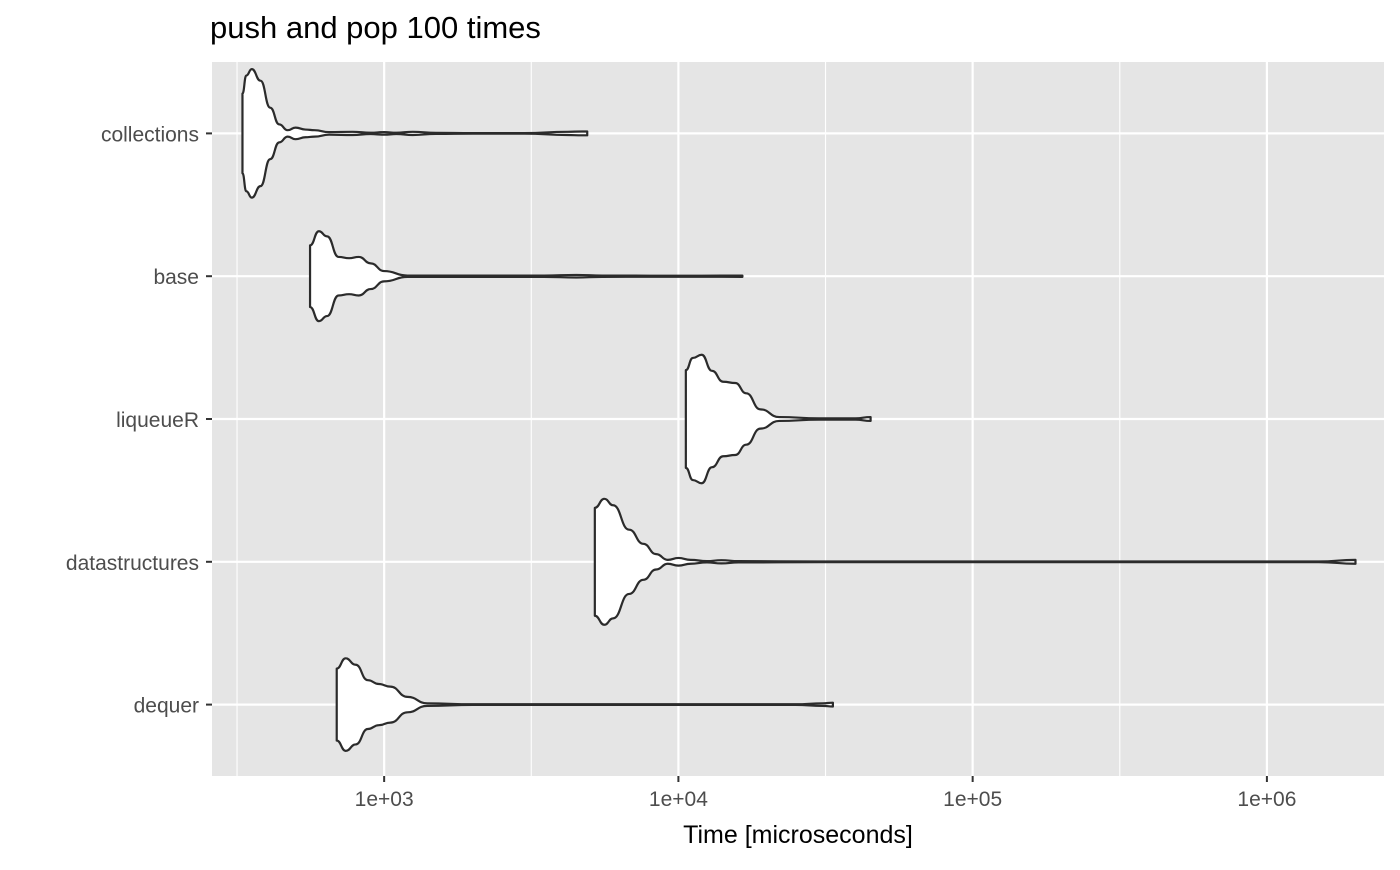  What do you see at coordinates (678, 799) in the screenshot?
I see `x-tick-label: 1e+04` at bounding box center [678, 799].